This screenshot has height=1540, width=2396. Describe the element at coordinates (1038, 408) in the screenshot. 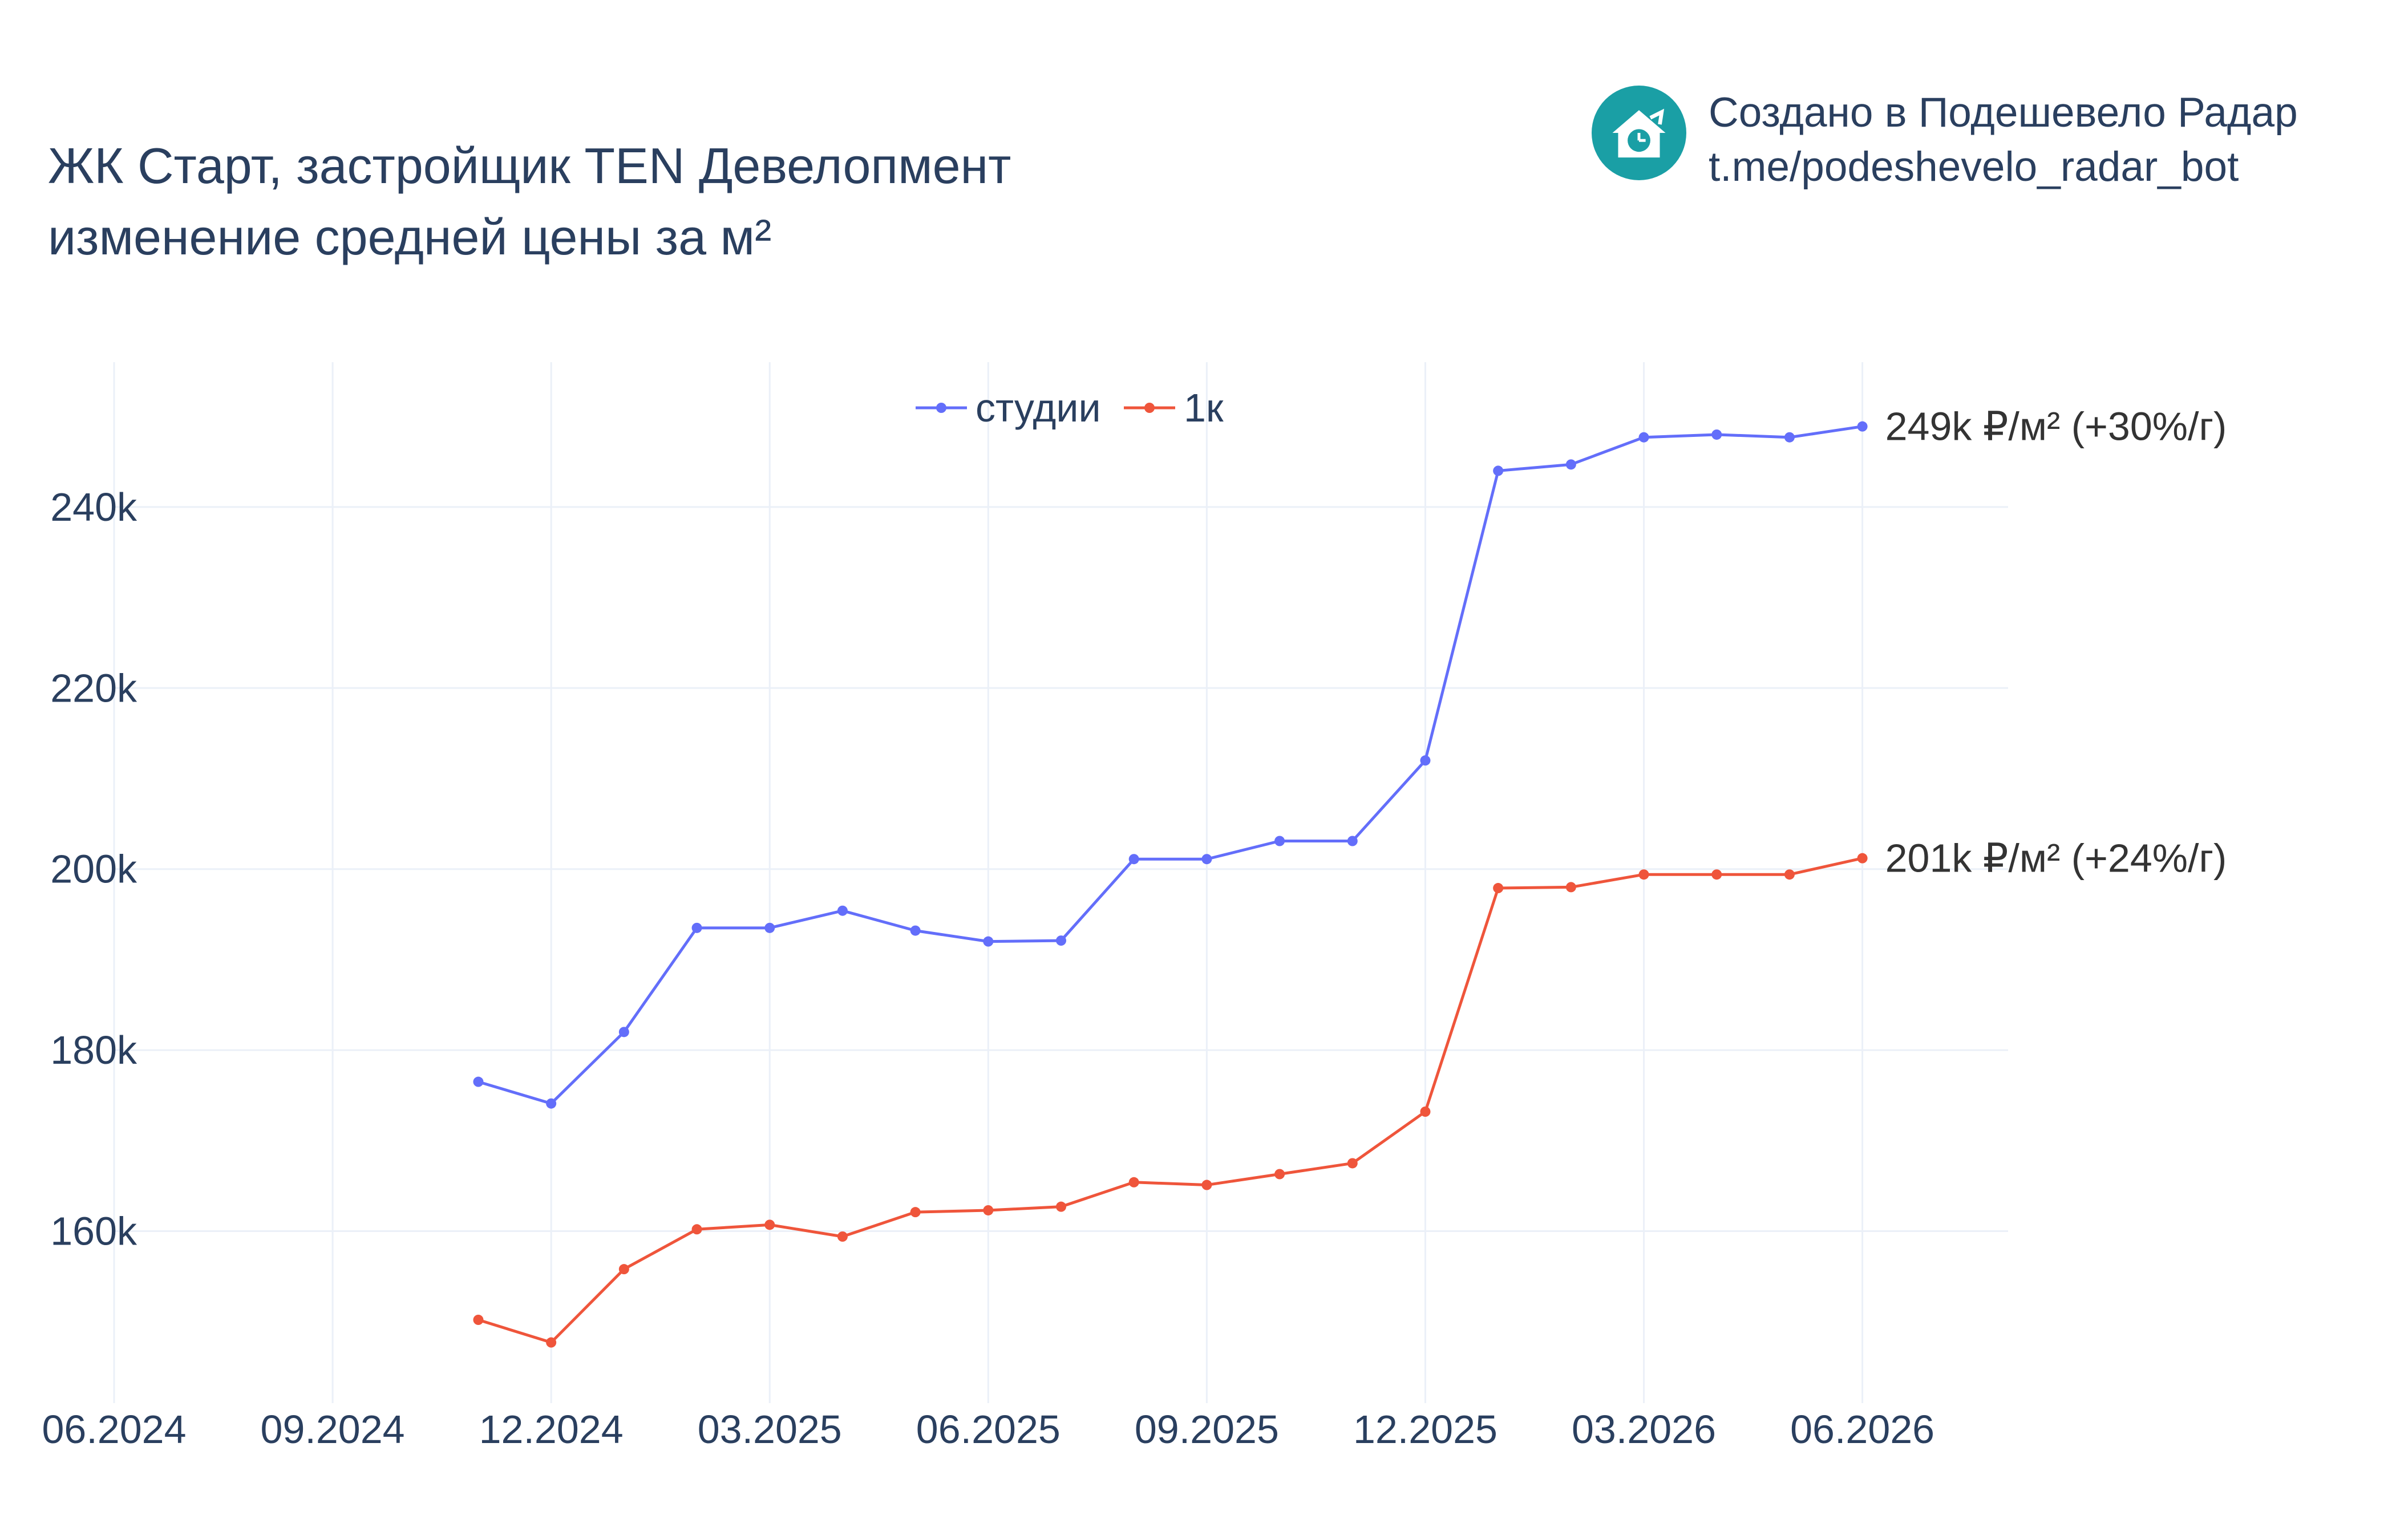

I see `legend-label: студии` at that location.